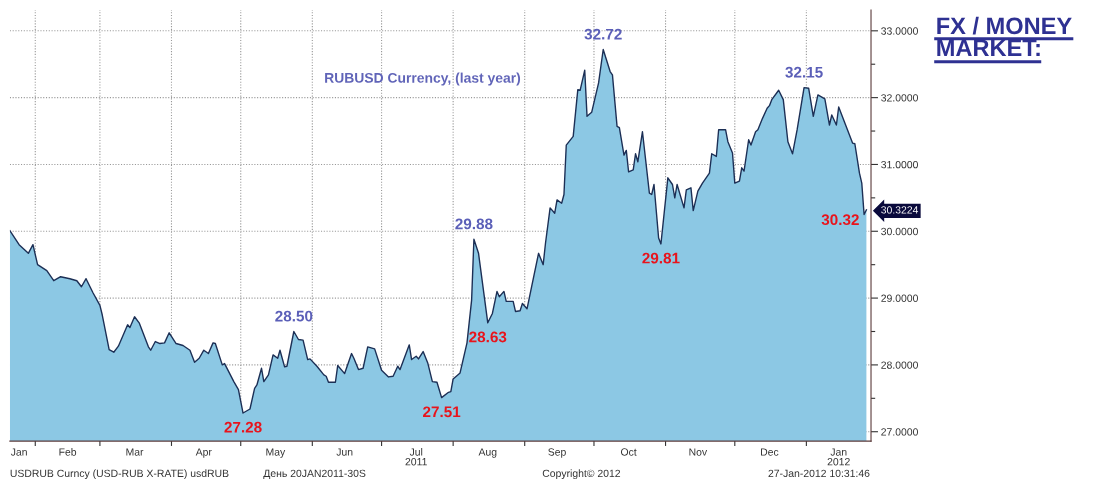 This screenshot has height=481, width=1097. I want to click on y-tick-label: 28.0000, so click(899, 365).